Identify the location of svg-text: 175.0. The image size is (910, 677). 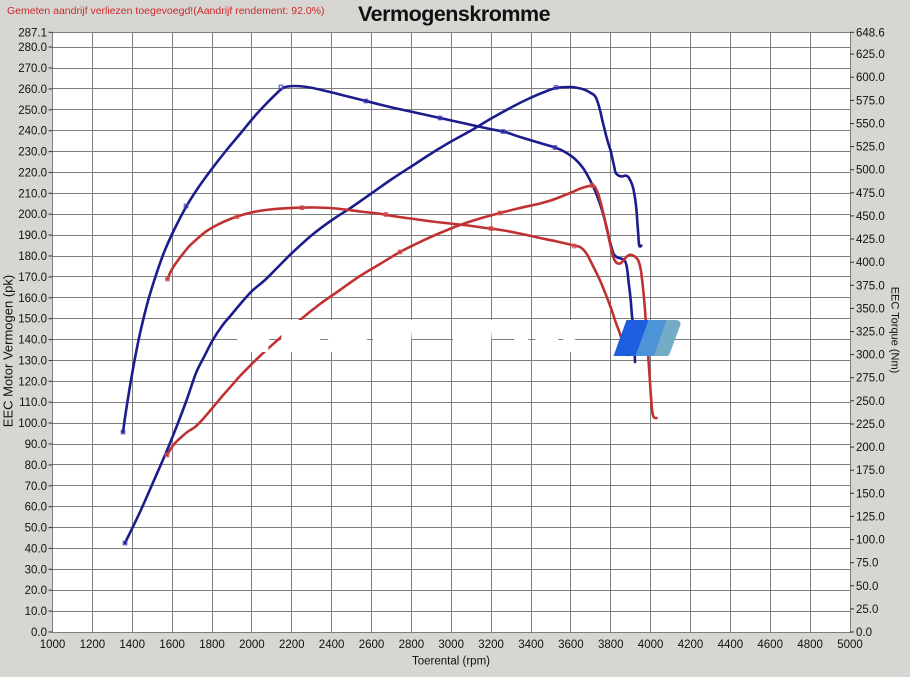
(870, 471).